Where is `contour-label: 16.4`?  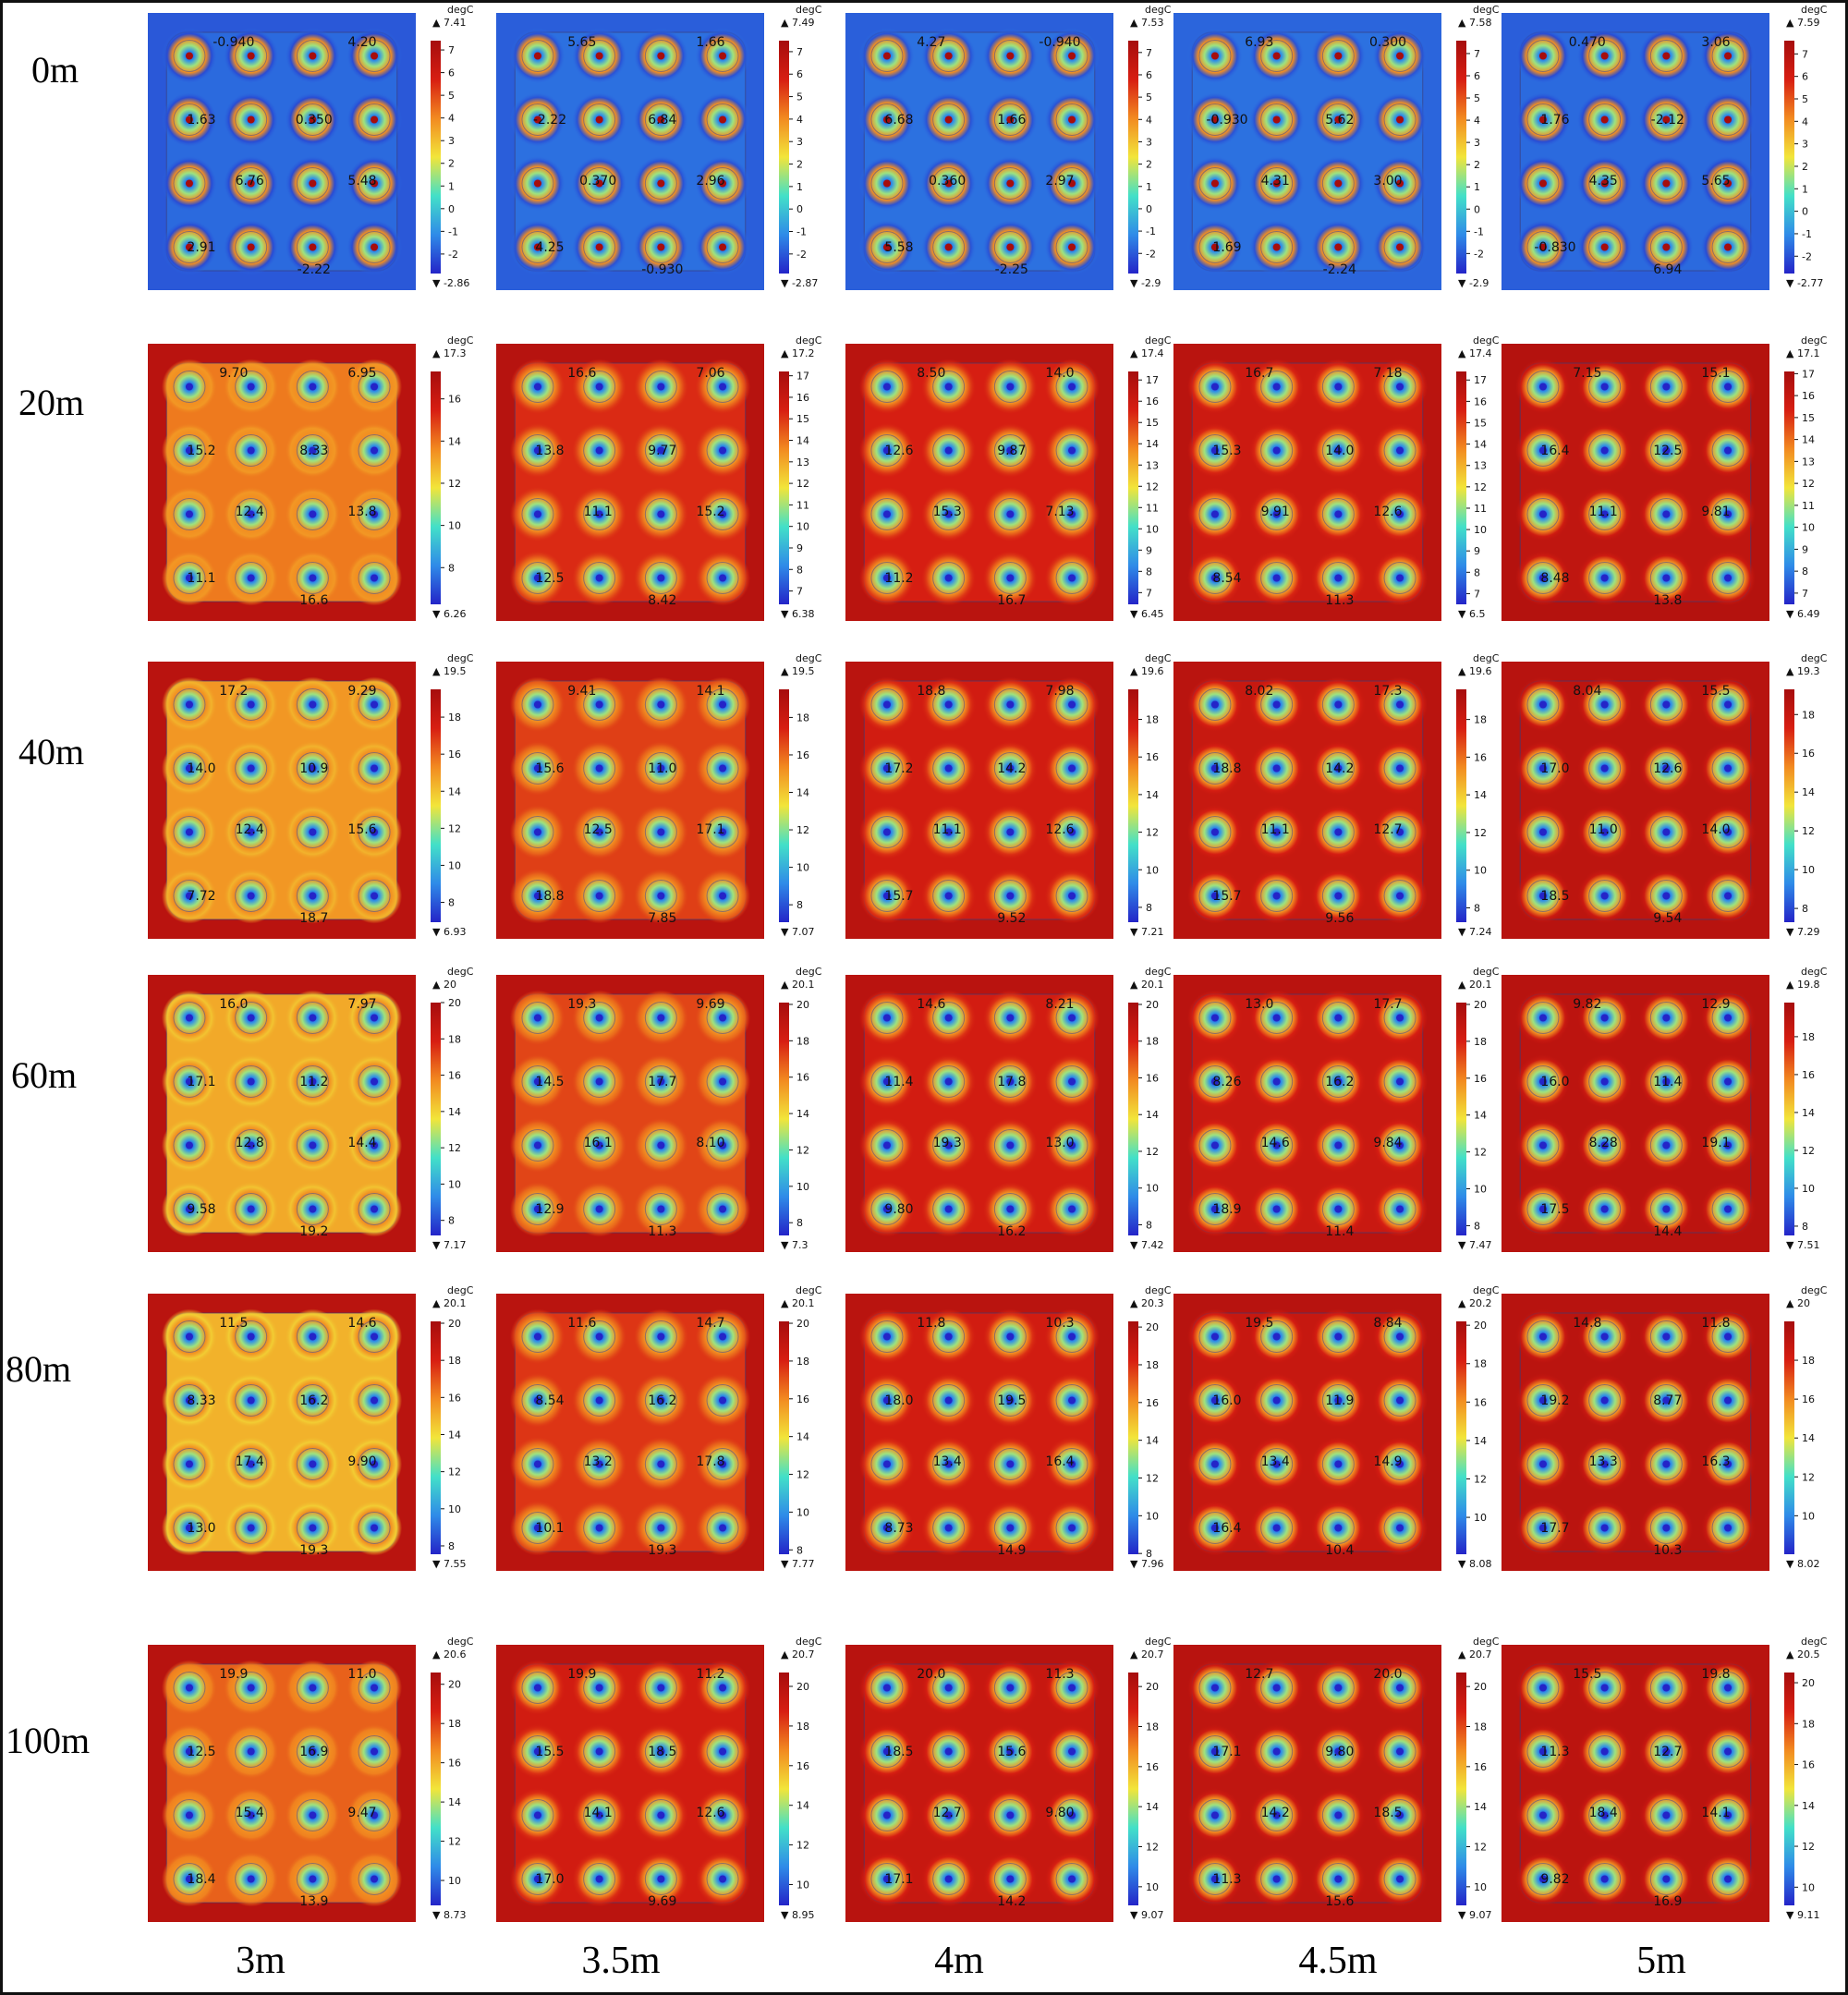 contour-label: 16.4 is located at coordinates (1226, 1528).